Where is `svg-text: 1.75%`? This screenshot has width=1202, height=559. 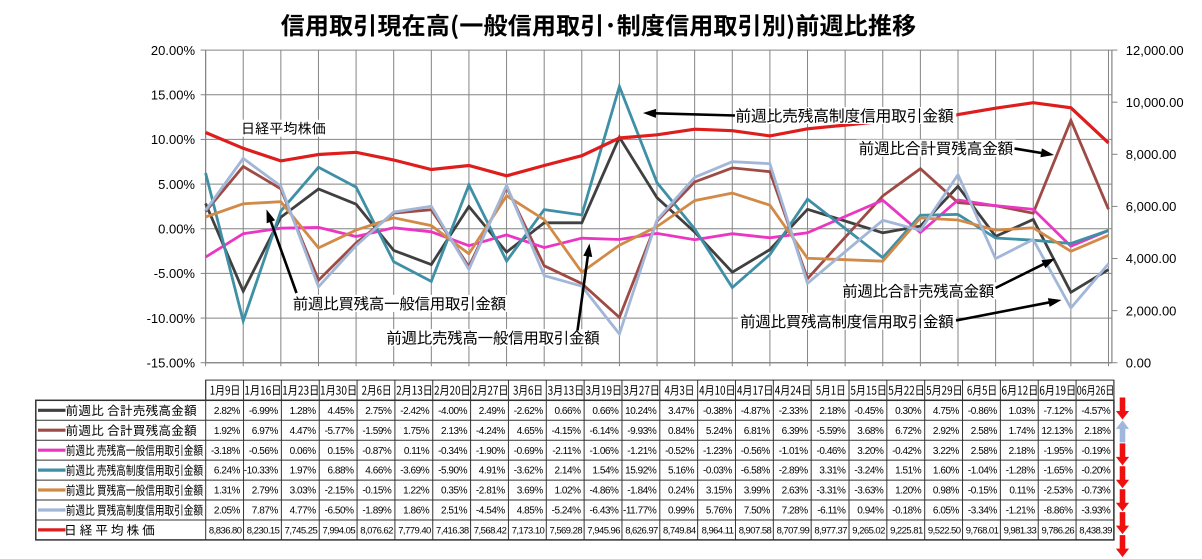 svg-text: 1.75% is located at coordinates (416, 431).